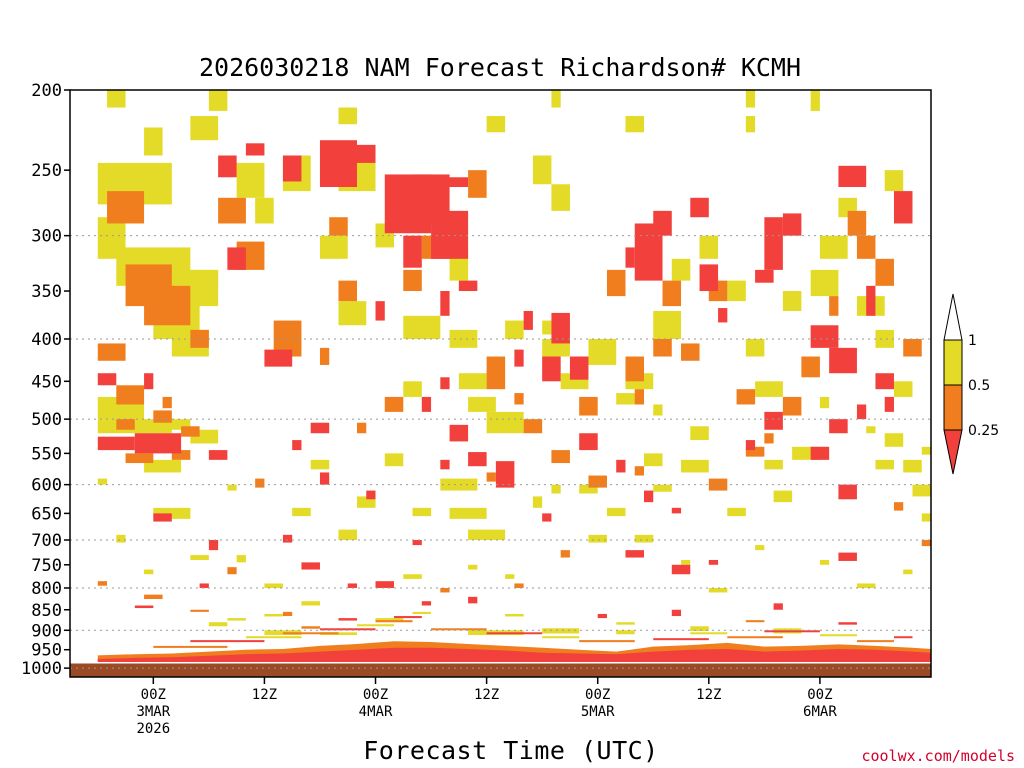 Image resolution: width=1024 pixels, height=768 pixels. What do you see at coordinates (510, 750) in the screenshot?
I see `x-axis-label: Forecast Time (UTC)` at bounding box center [510, 750].